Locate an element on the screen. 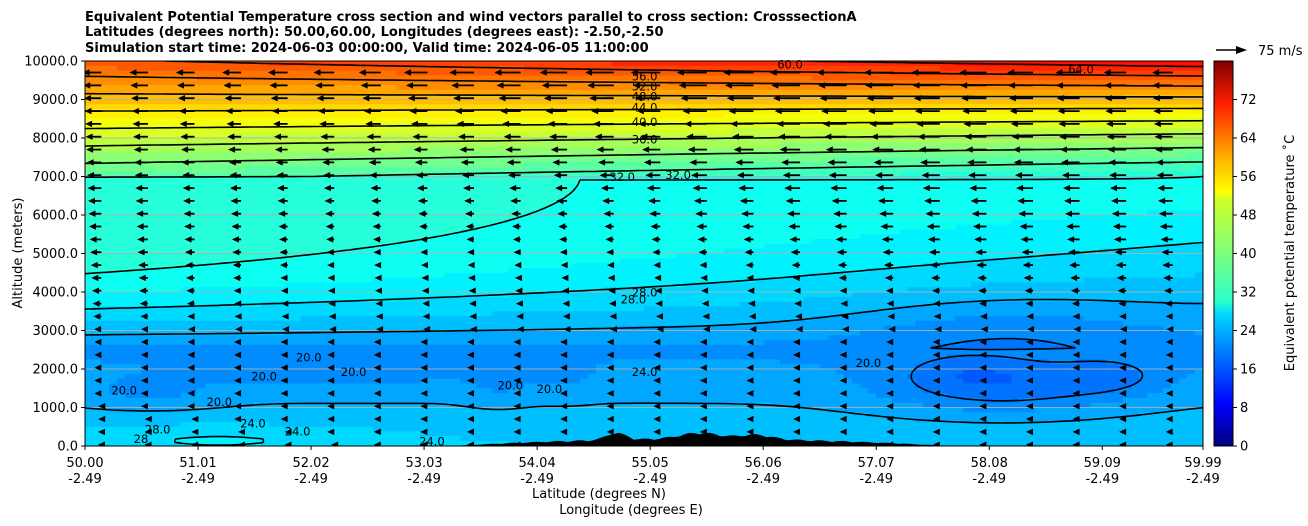 The height and width of the screenshot is (526, 1308). x-tick-label-longitude: -2.49 is located at coordinates (650, 479).